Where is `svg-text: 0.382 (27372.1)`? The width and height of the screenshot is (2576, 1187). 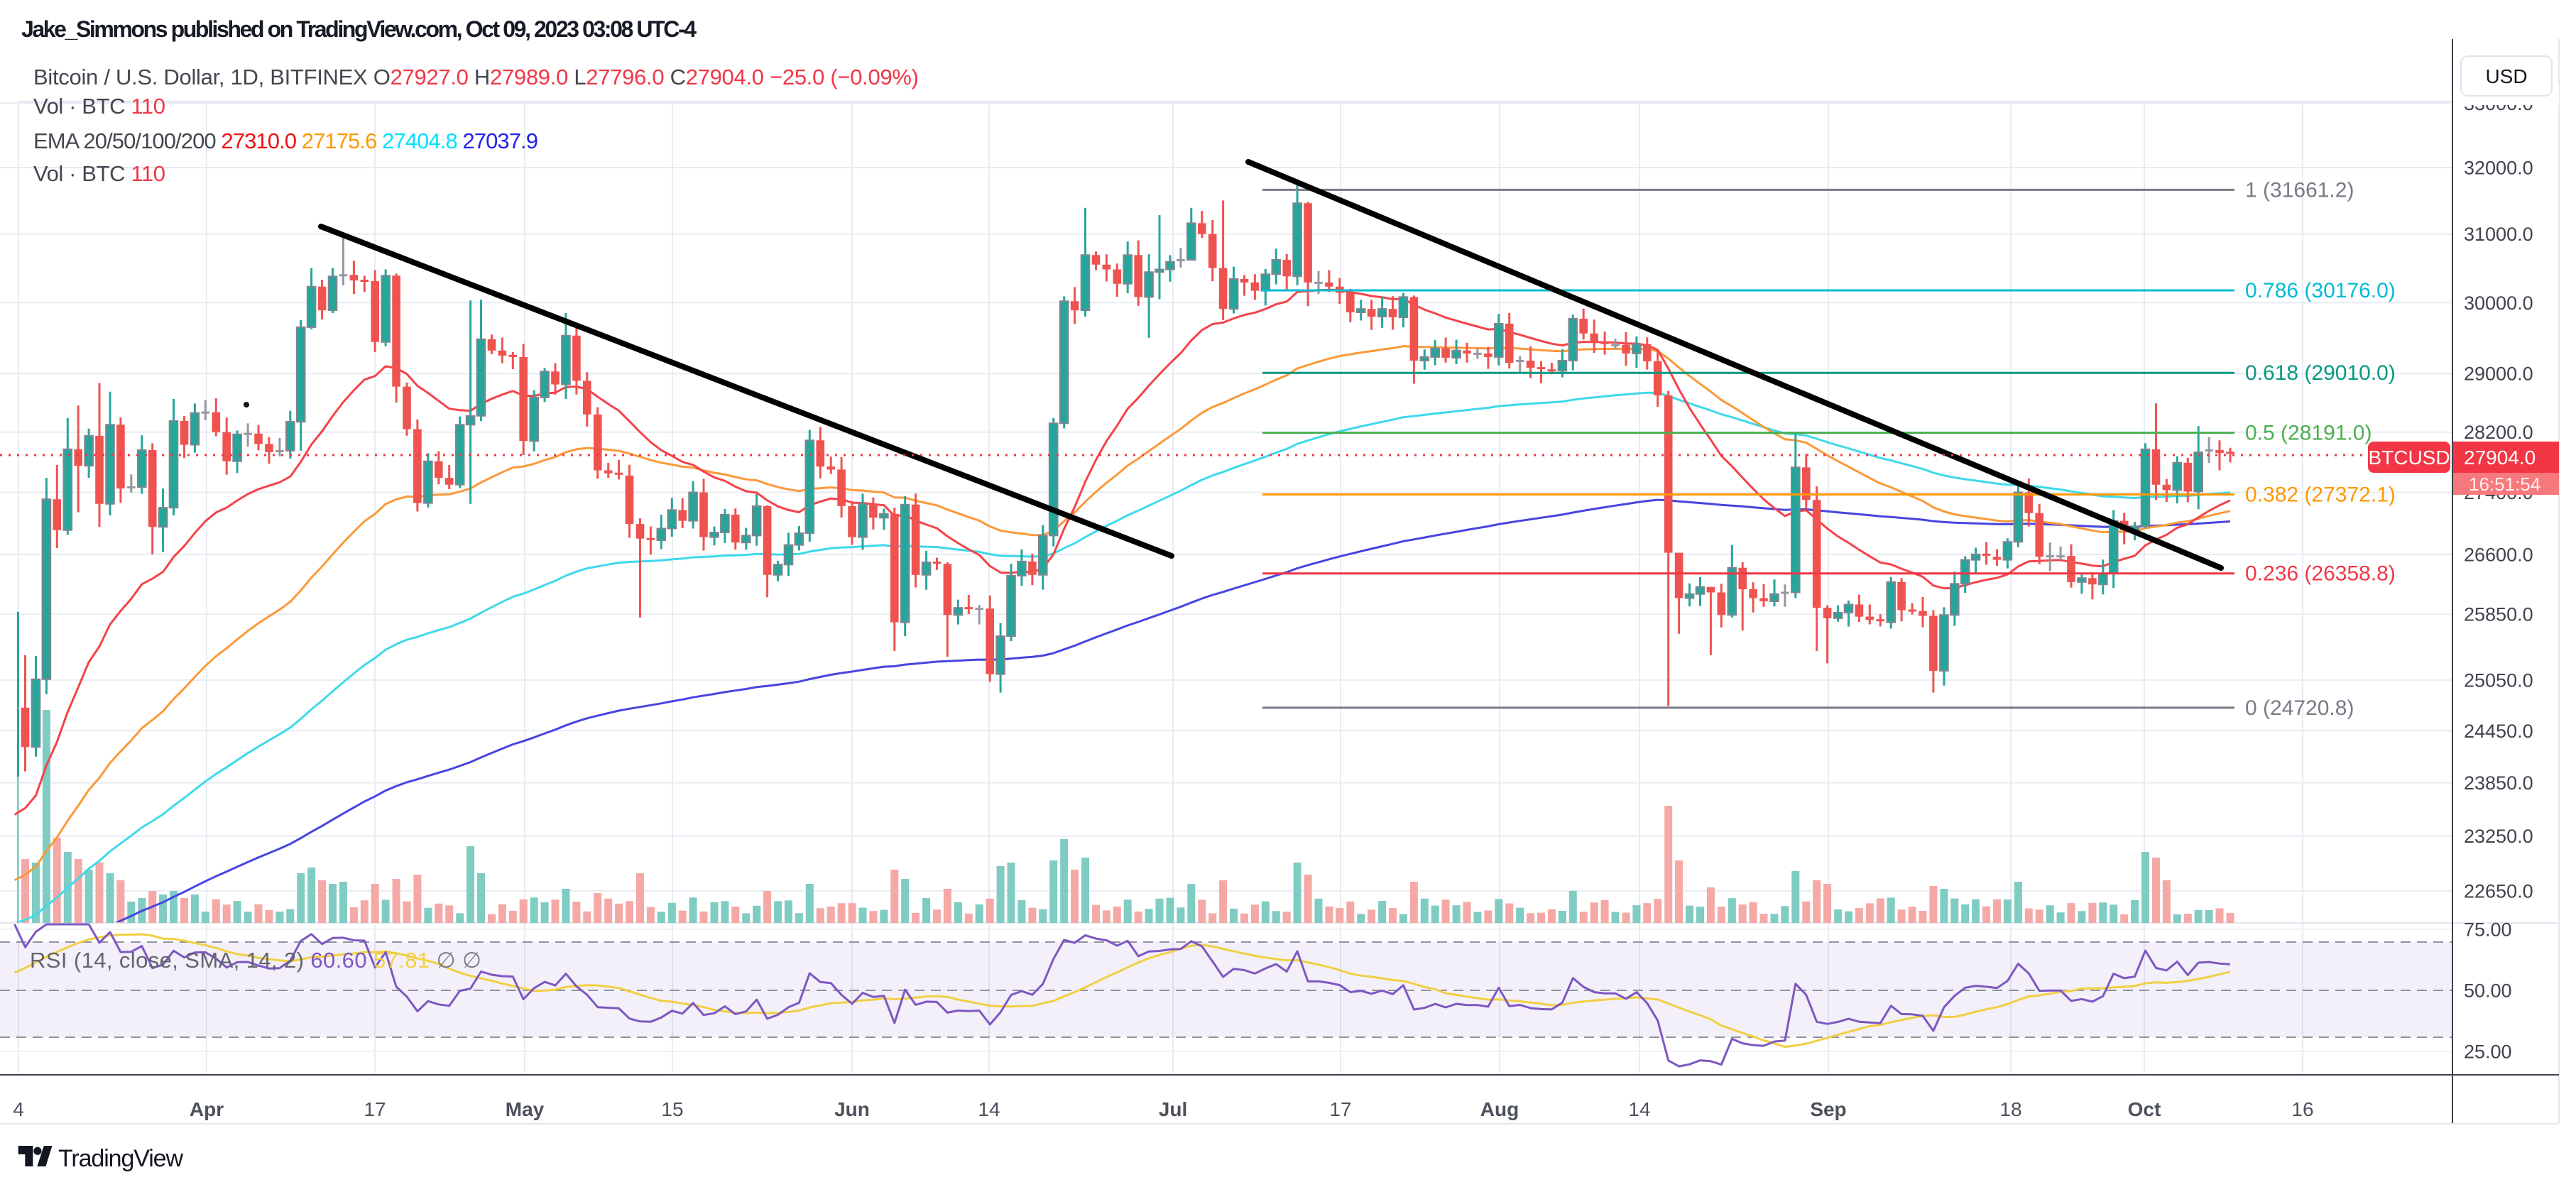 svg-text: 0.382 (27372.1) is located at coordinates (2320, 495).